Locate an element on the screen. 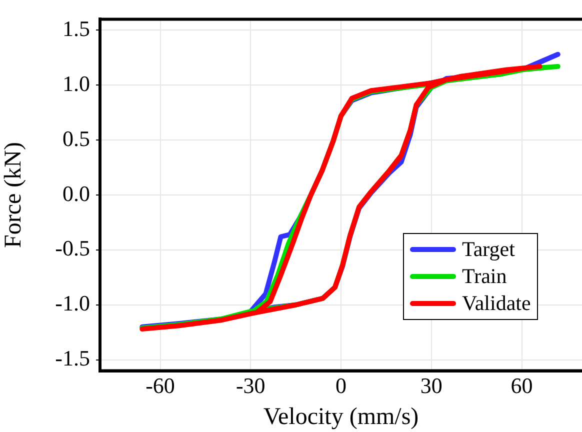  x-tick-label: -60 is located at coordinates (160, 385).